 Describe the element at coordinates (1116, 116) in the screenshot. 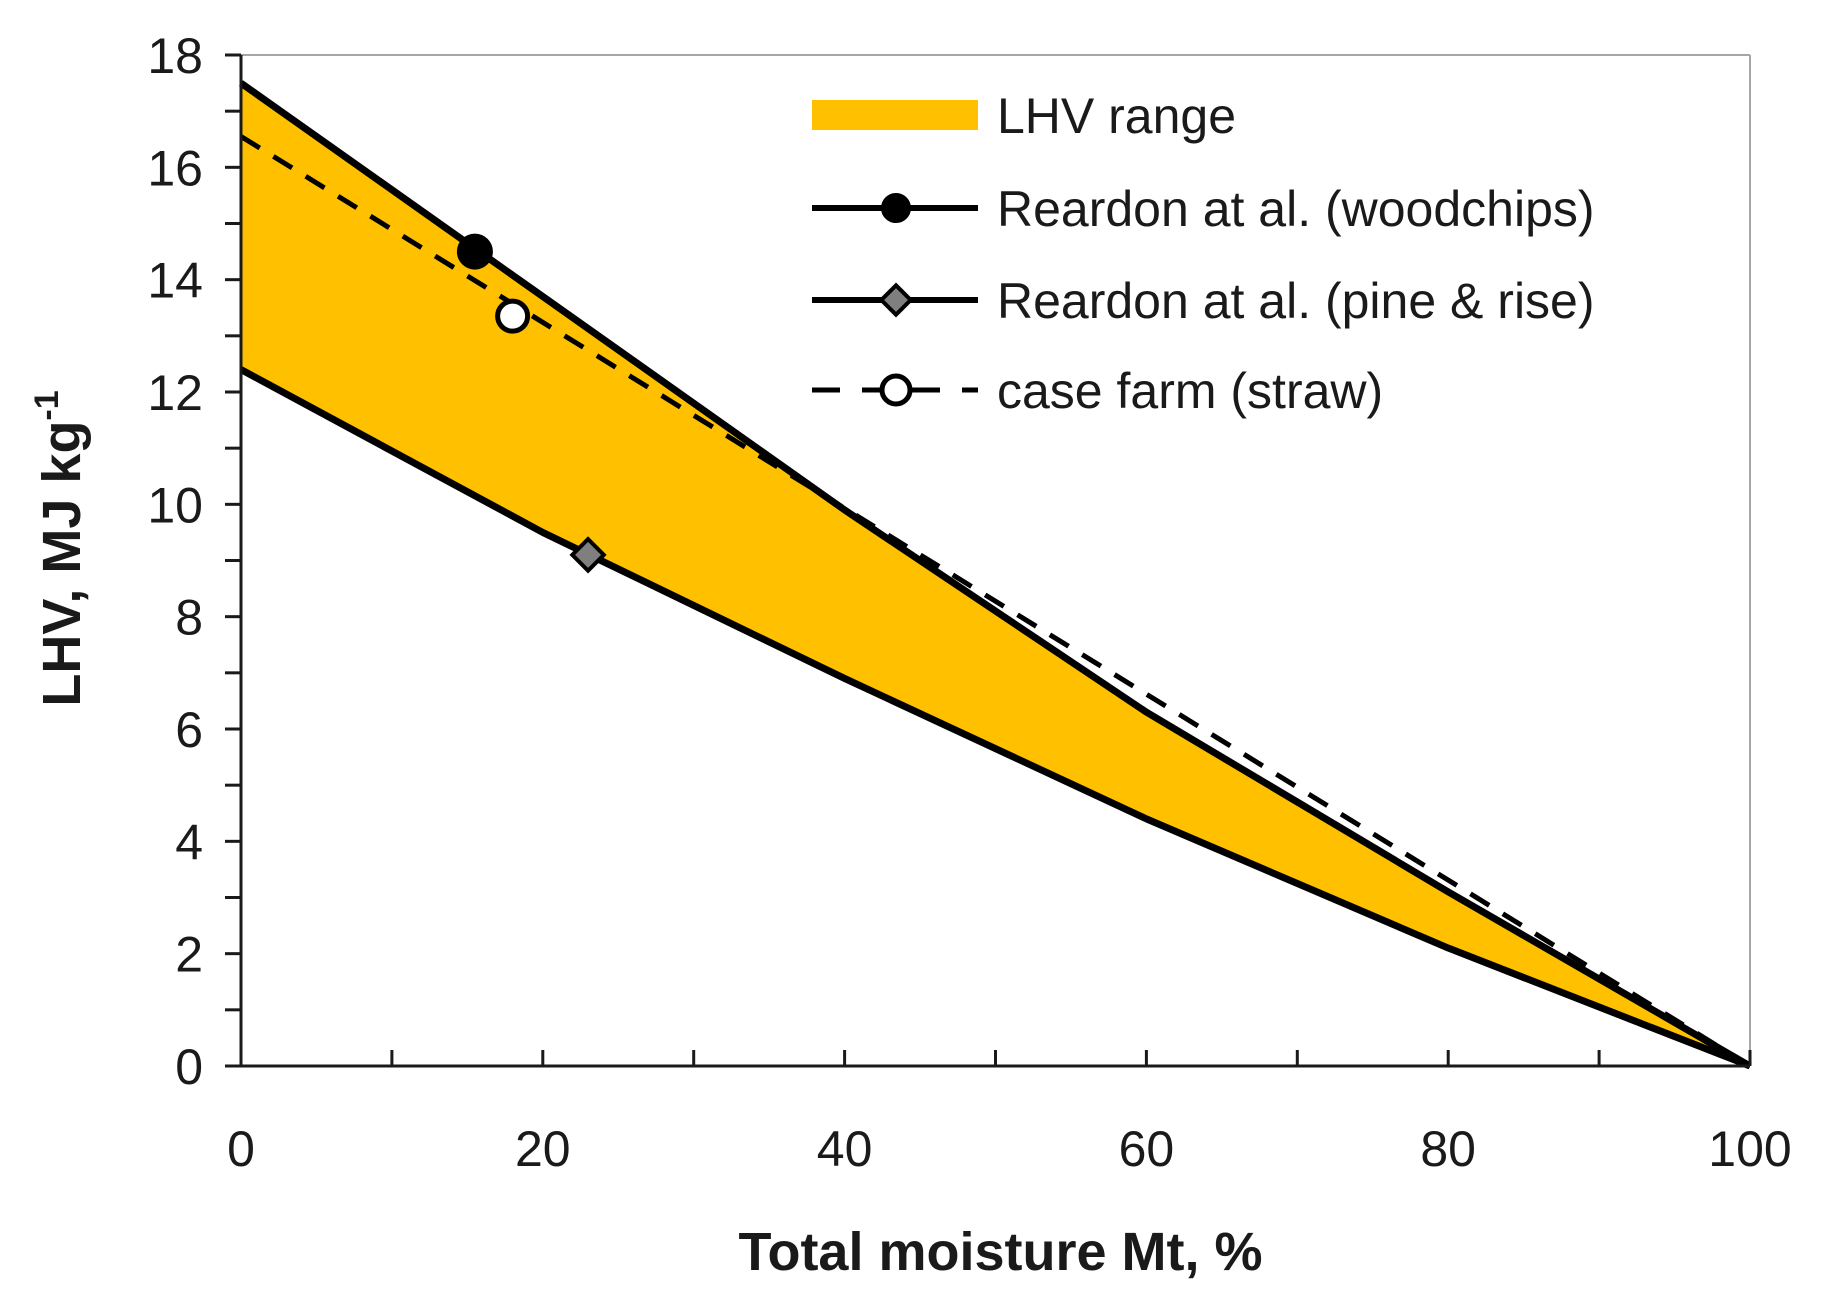

I see `legend-label-lhv-range: LHV range` at that location.